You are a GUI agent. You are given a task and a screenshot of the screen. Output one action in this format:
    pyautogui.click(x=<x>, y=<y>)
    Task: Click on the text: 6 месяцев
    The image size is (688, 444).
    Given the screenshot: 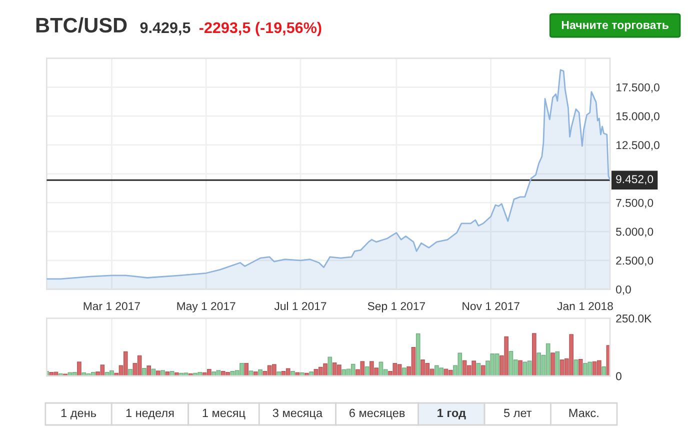 What is the action you would take?
    pyautogui.click(x=377, y=414)
    